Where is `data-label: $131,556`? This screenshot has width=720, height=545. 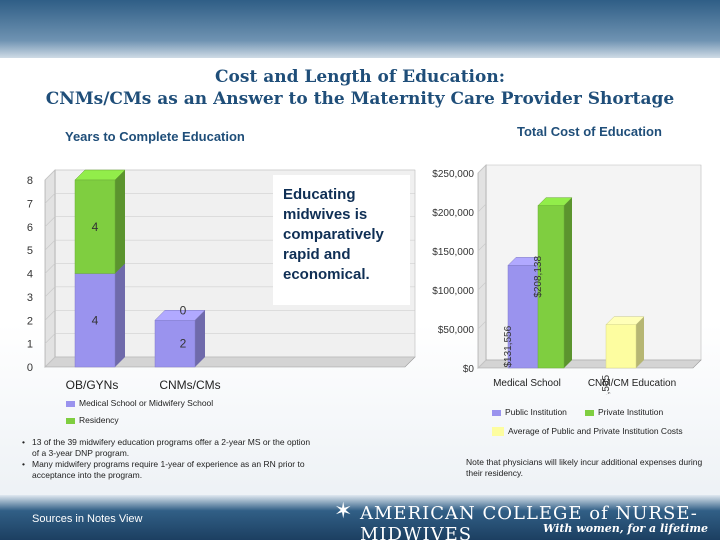 data-label: $131,556 is located at coordinates (508, 346).